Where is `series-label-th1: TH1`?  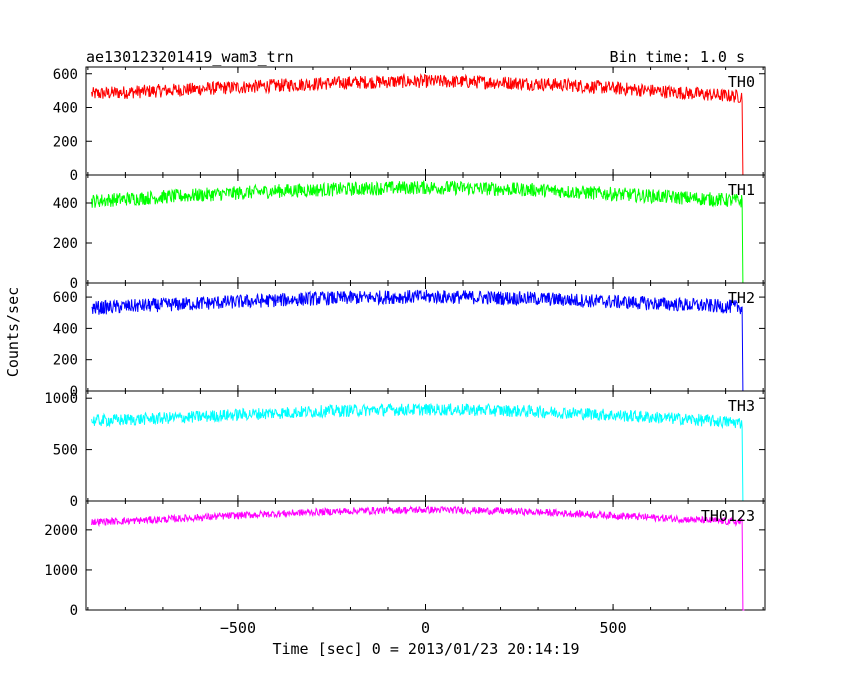 series-label-th1: TH1 is located at coordinates (741, 190).